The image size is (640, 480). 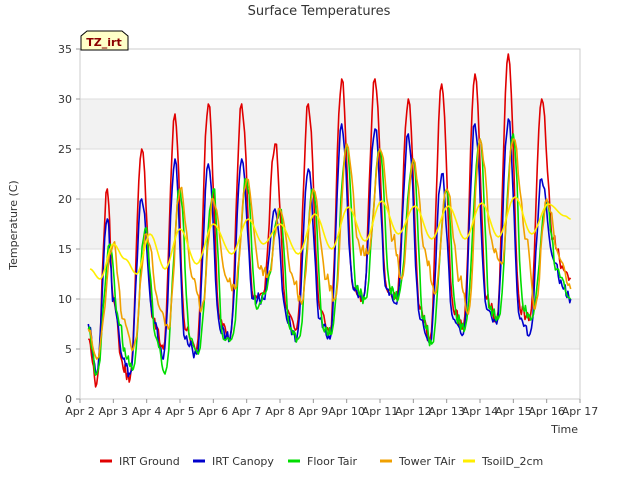 I want to click on x-tick-label: Apr 11, so click(x=380, y=411).